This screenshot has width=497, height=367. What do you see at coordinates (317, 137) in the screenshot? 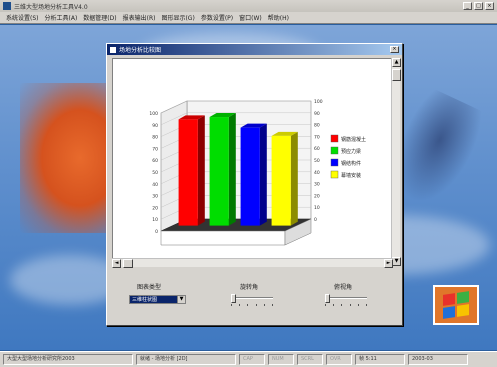
I see `y-tick-label-right: 70` at bounding box center [317, 137].